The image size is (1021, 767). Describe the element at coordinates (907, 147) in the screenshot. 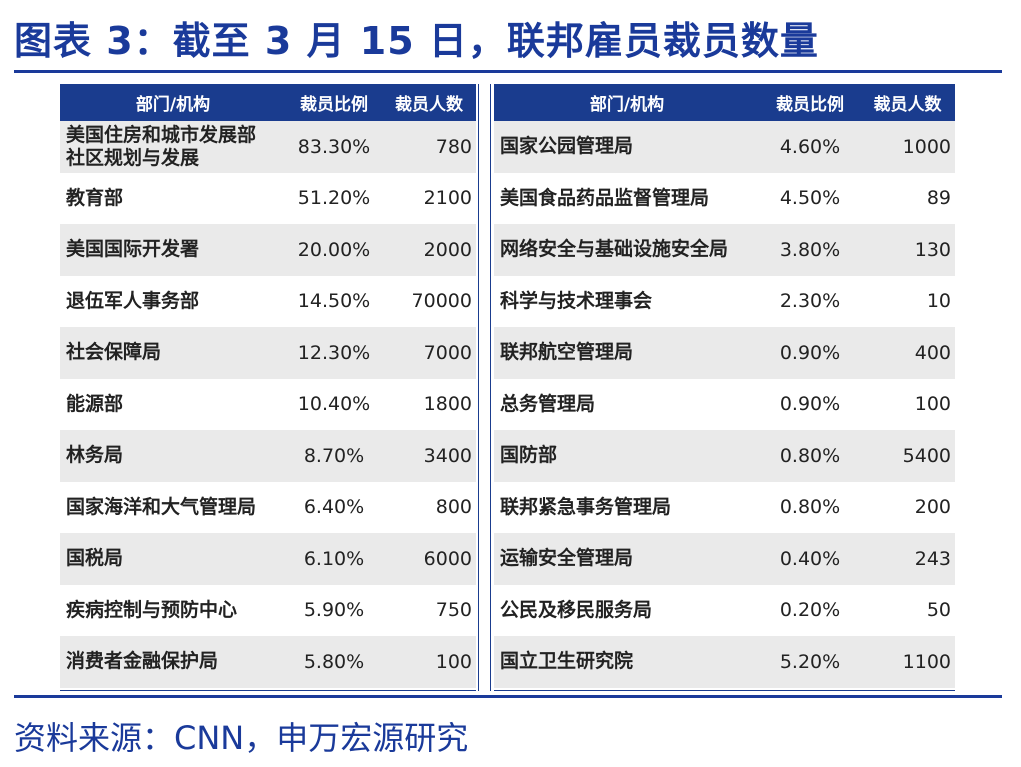

I see `layoff-count-cell: 1000` at that location.